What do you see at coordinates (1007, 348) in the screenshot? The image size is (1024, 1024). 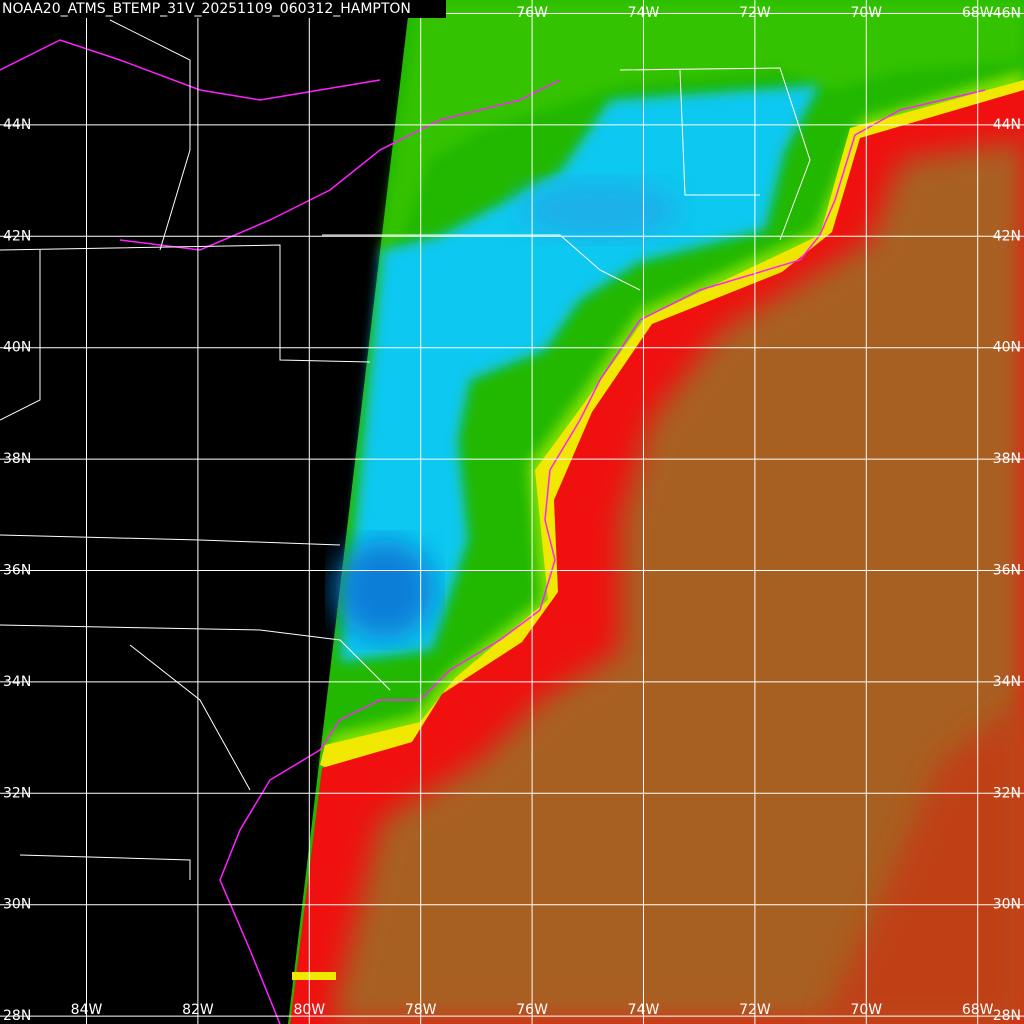 I see `lat-label-right: 40N` at bounding box center [1007, 348].